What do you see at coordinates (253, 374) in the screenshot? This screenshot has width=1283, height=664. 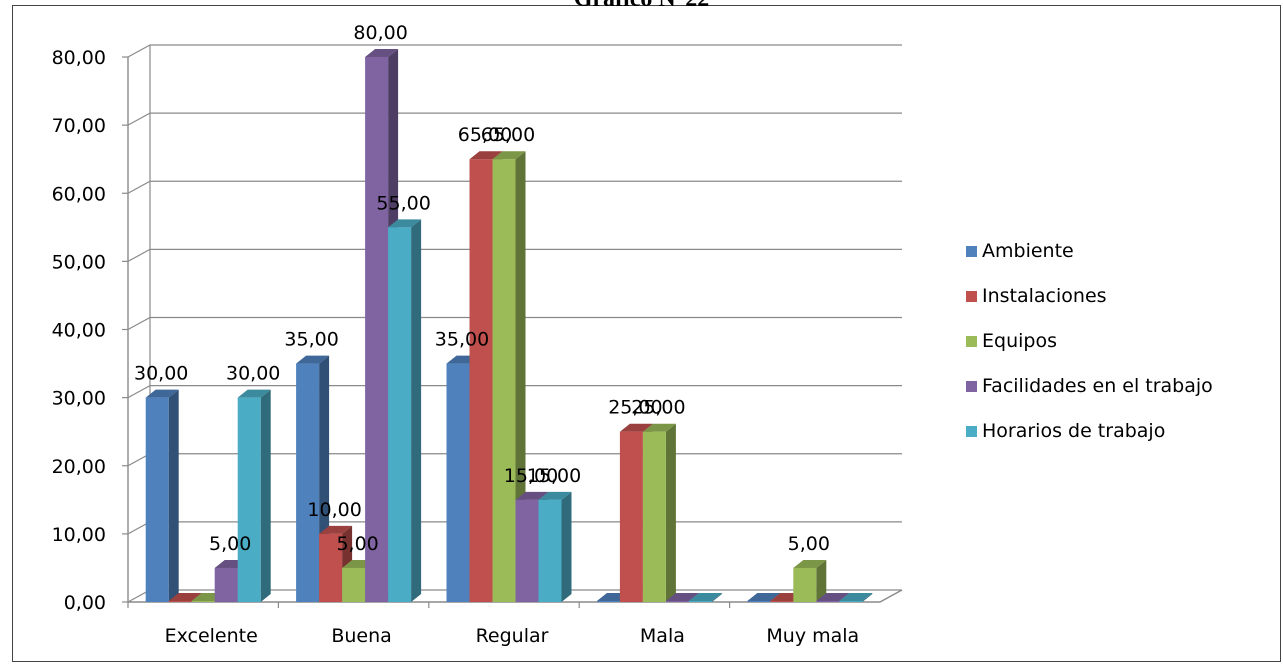 I see `data-label: 30,00` at bounding box center [253, 374].